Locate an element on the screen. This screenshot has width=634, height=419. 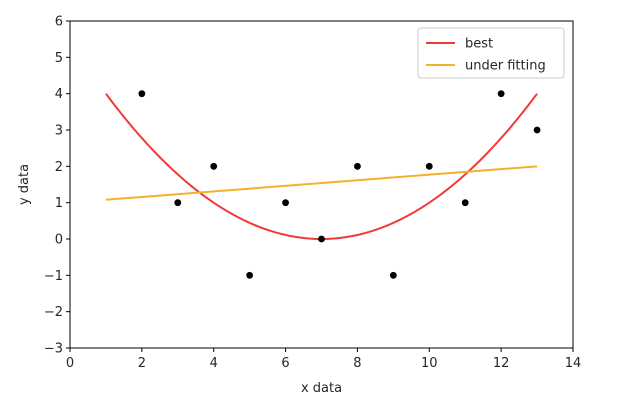
legend-label-best: best is located at coordinates (479, 44).